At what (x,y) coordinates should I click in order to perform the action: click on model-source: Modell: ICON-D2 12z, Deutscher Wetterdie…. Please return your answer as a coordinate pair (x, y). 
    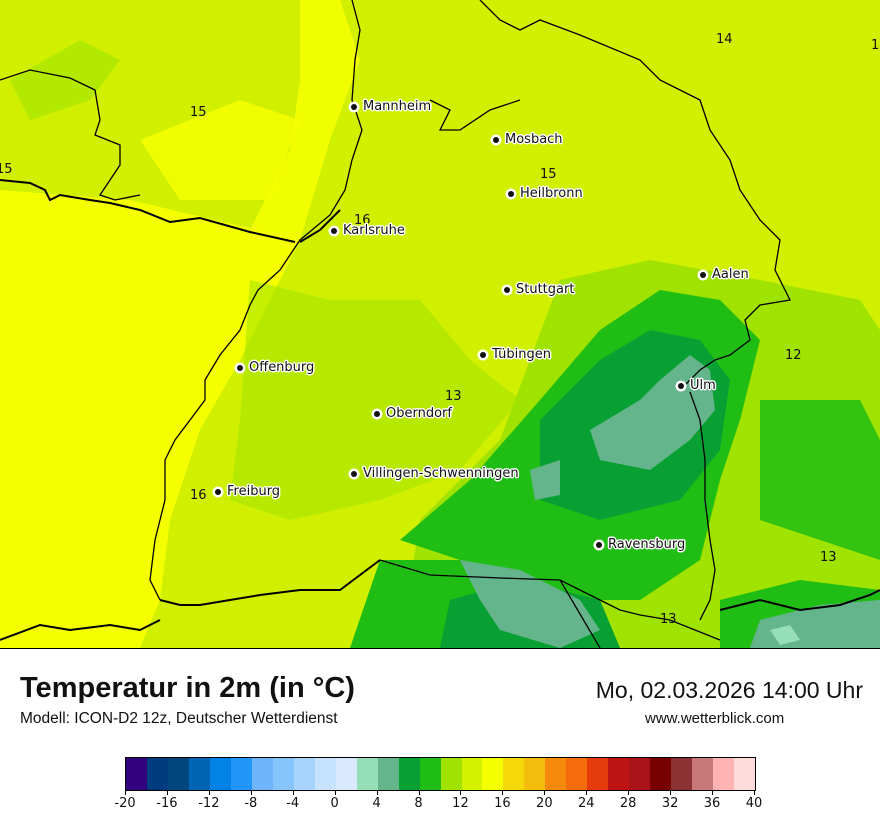
    Looking at the image, I should click on (179, 718).